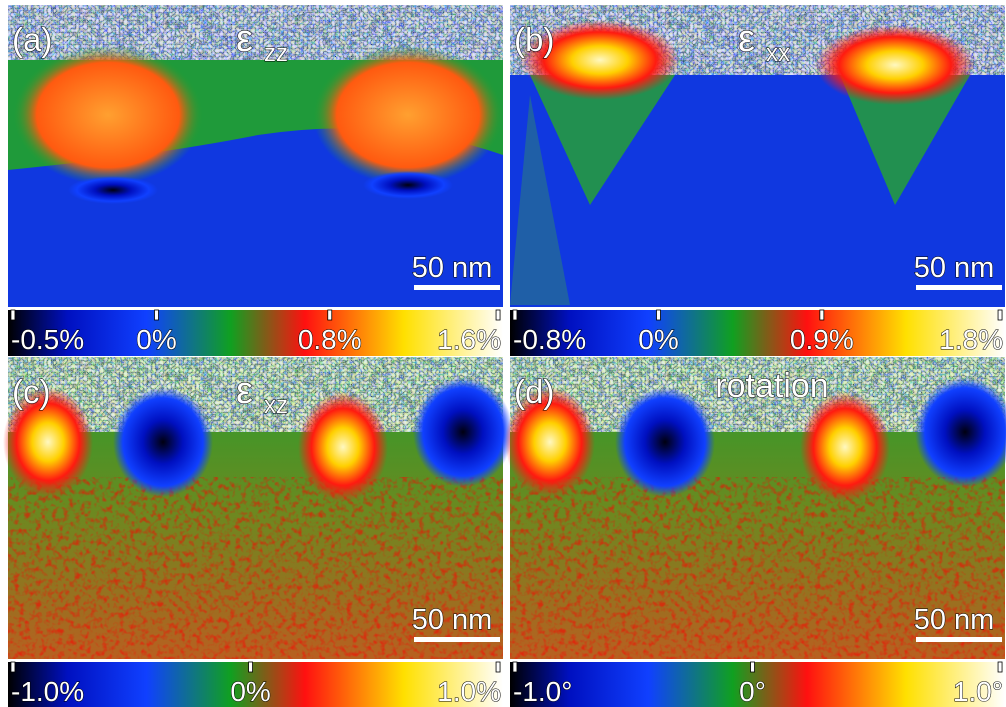  I want to click on colorbar-tick-label: 1.0°, so click(978, 691).